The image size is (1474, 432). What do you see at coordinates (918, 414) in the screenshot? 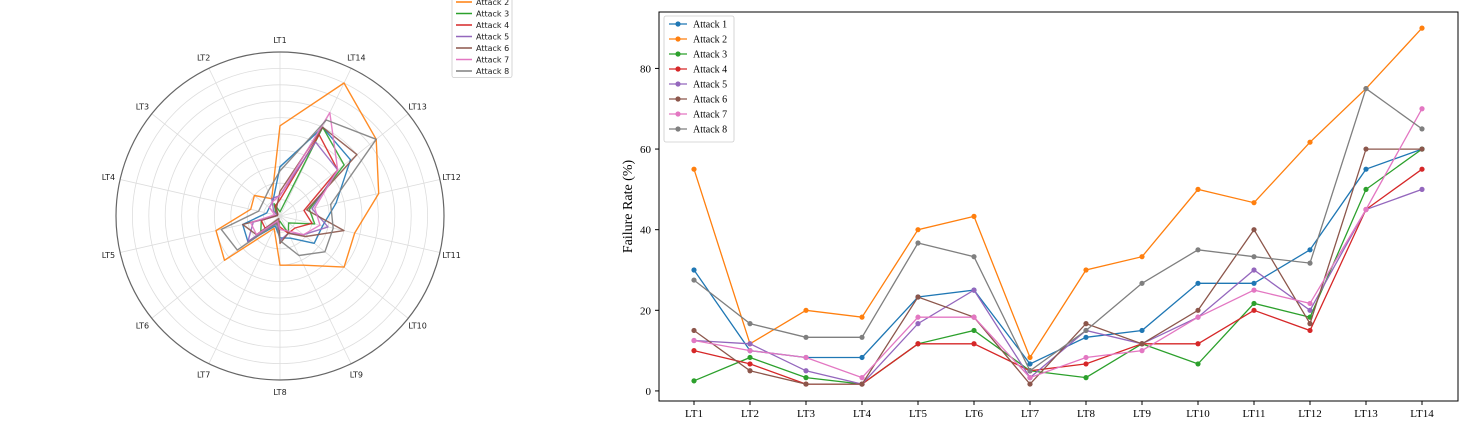
I see `x-tick-label: LT5` at bounding box center [918, 414].